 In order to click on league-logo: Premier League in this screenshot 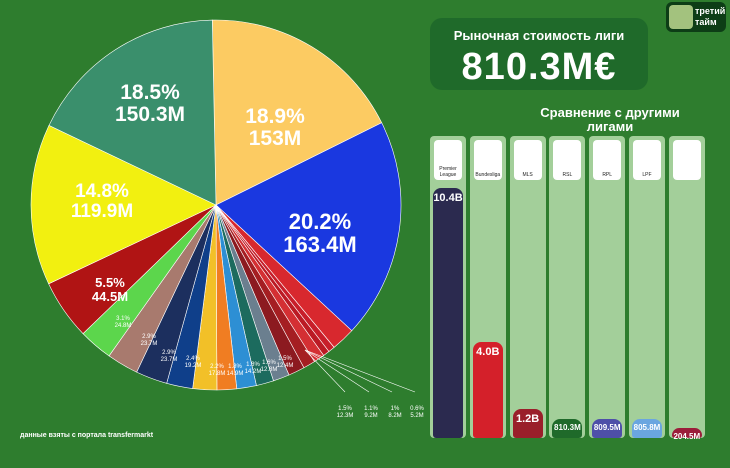, I will do `click(448, 160)`.